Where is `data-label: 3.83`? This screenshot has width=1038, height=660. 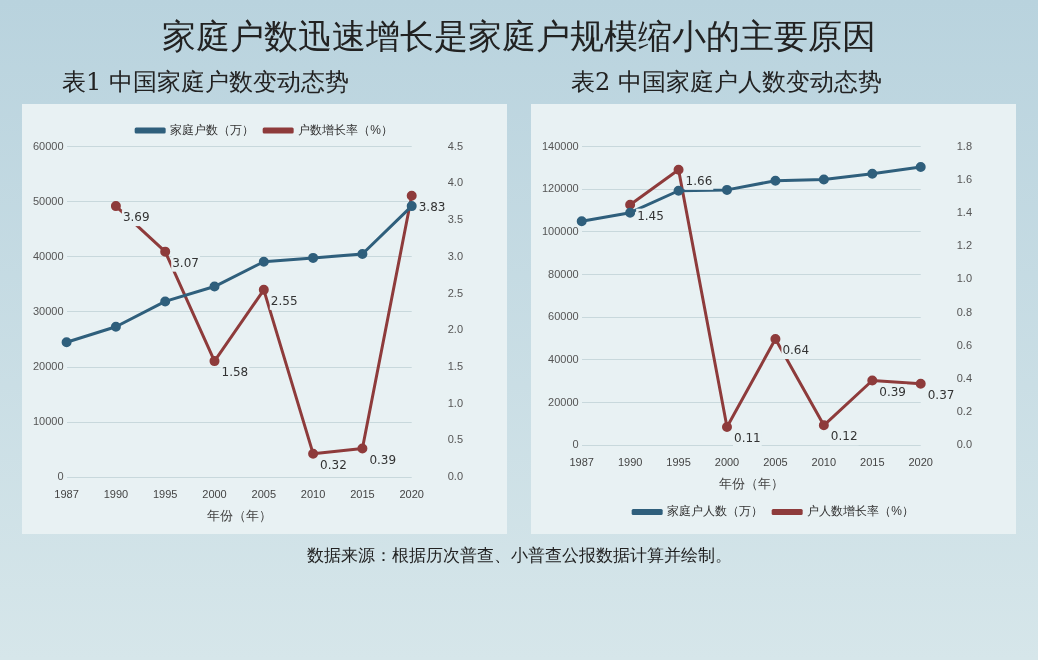
data-label: 3.83 is located at coordinates (432, 206).